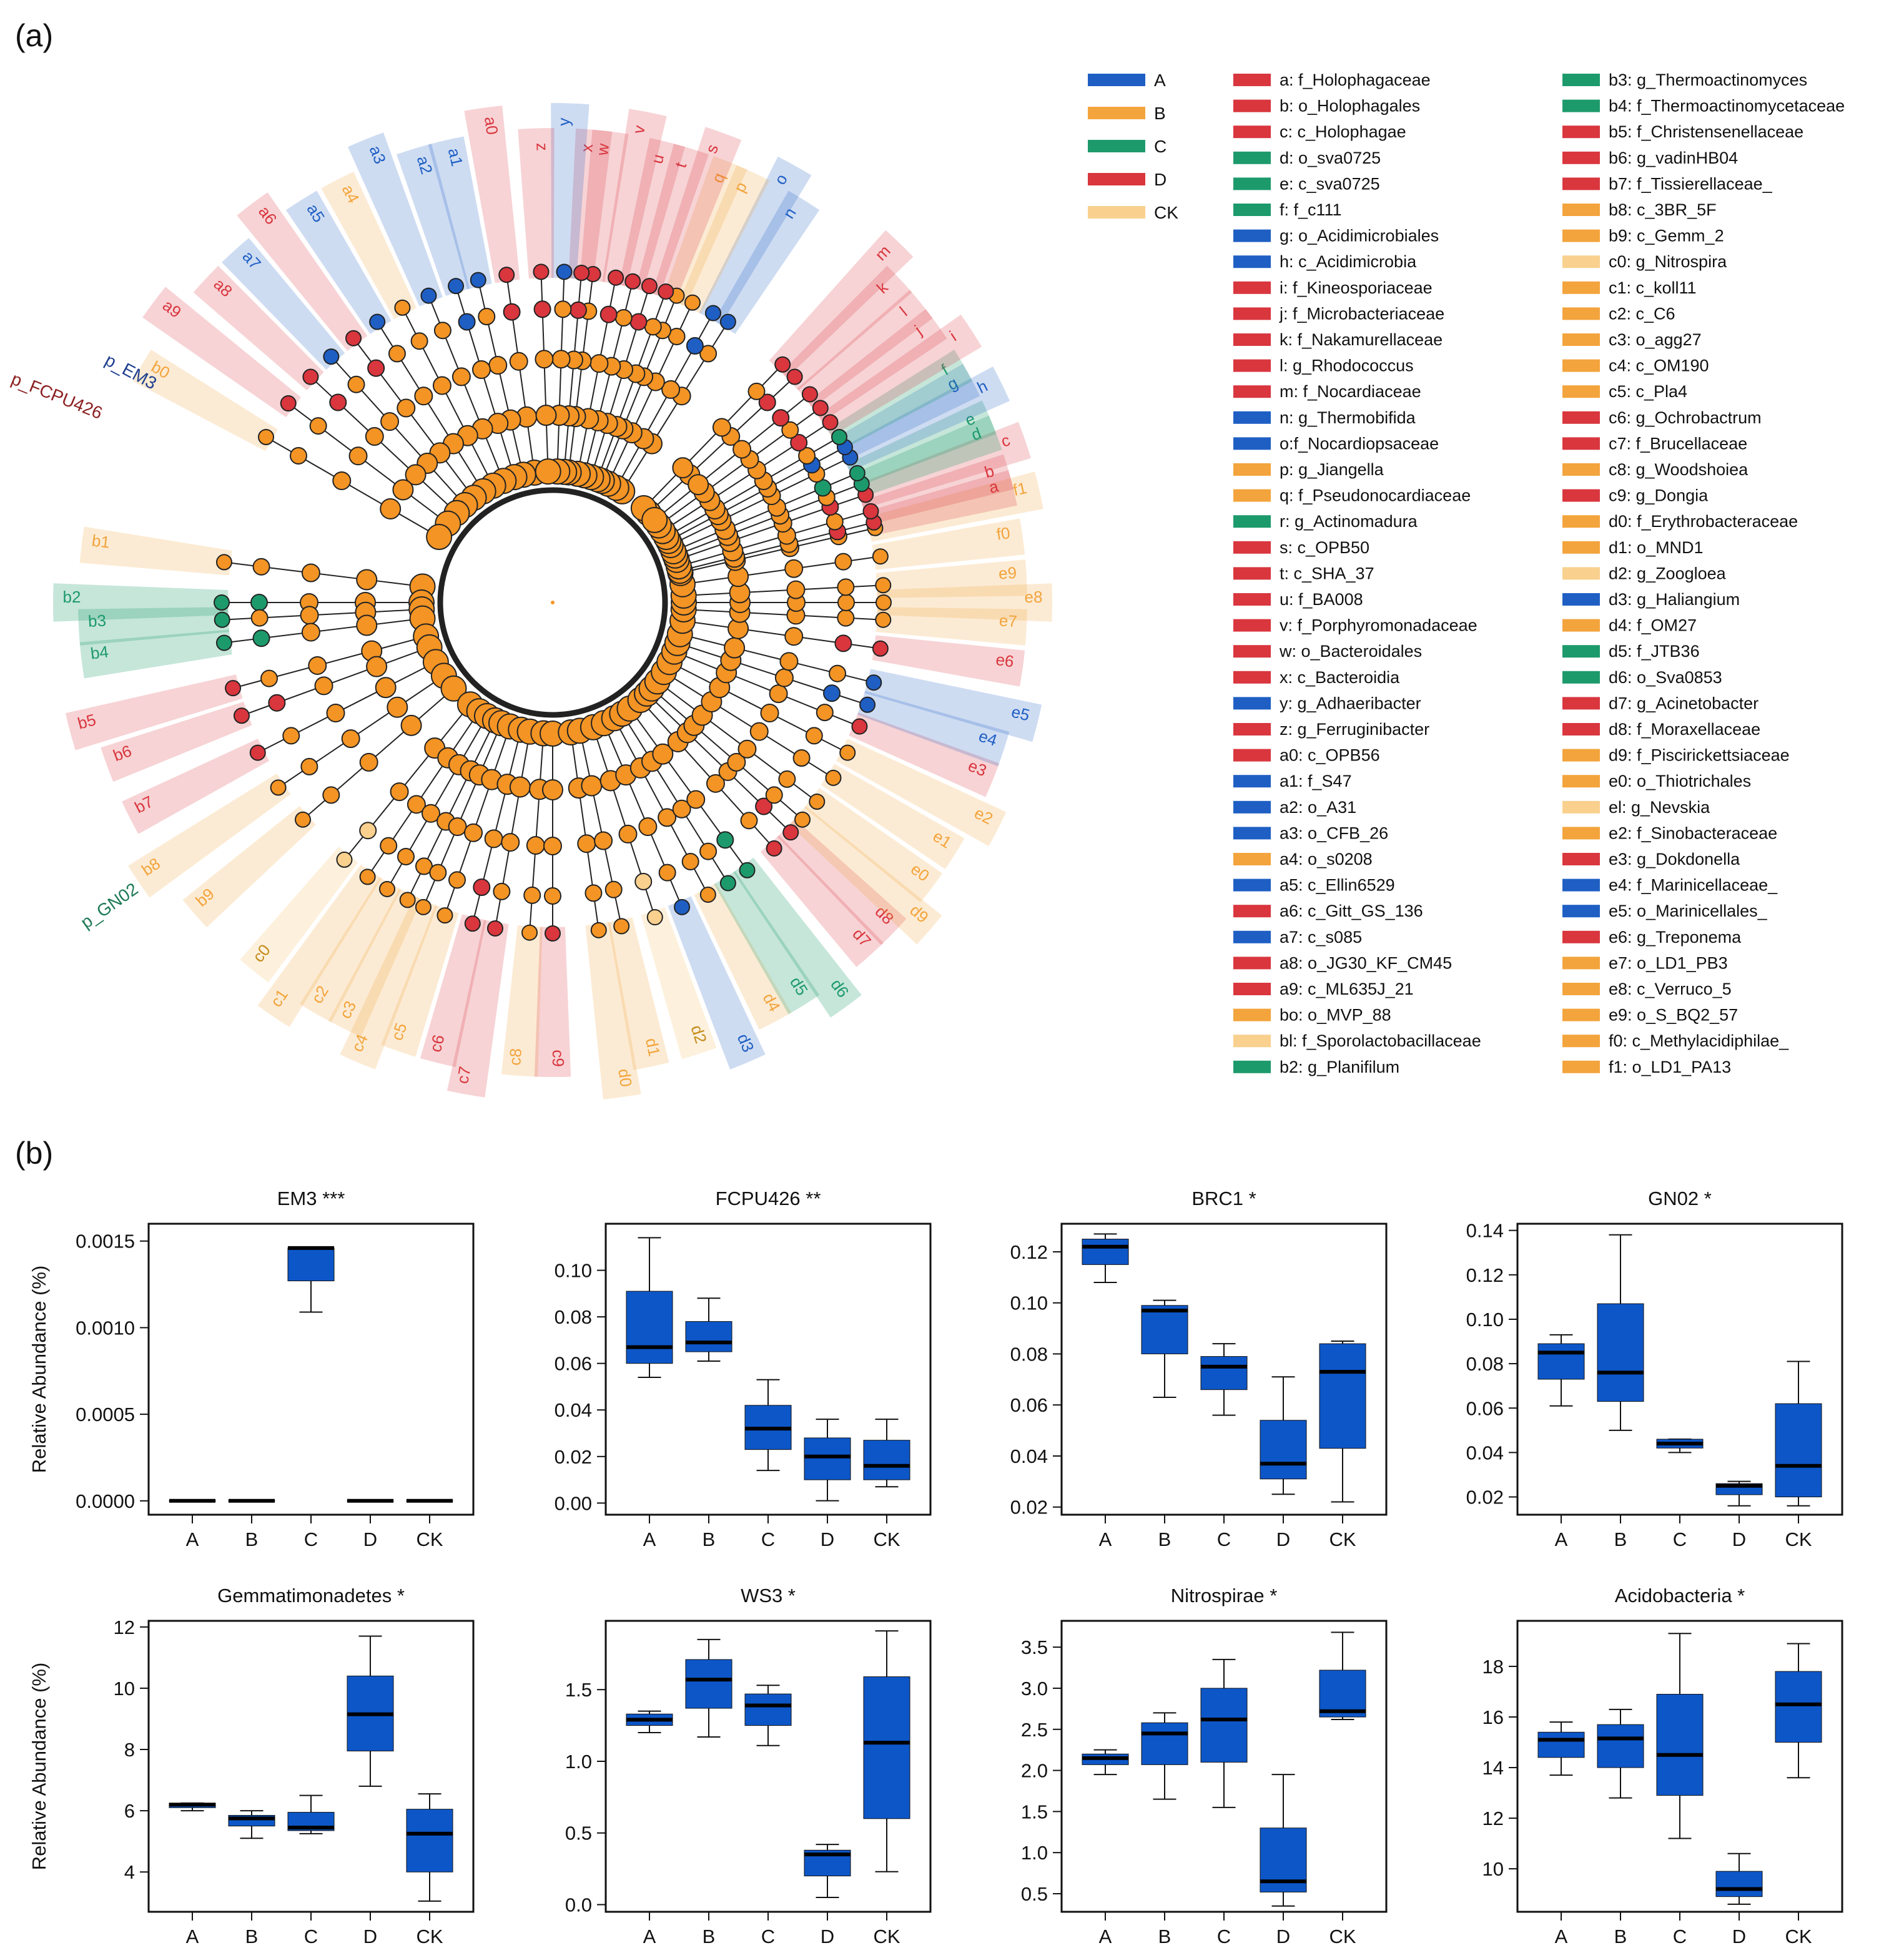  I want to click on taxon-label: d0: f_Erythrobacteraceae, so click(1703, 522).